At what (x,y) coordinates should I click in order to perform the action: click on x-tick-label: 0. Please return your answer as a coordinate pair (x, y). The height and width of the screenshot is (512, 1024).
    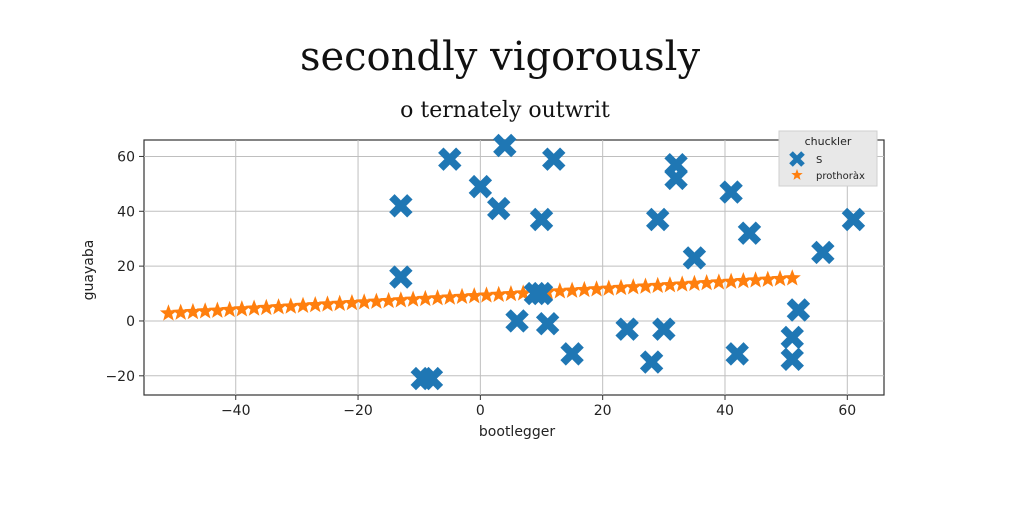
    Looking at the image, I should click on (480, 411).